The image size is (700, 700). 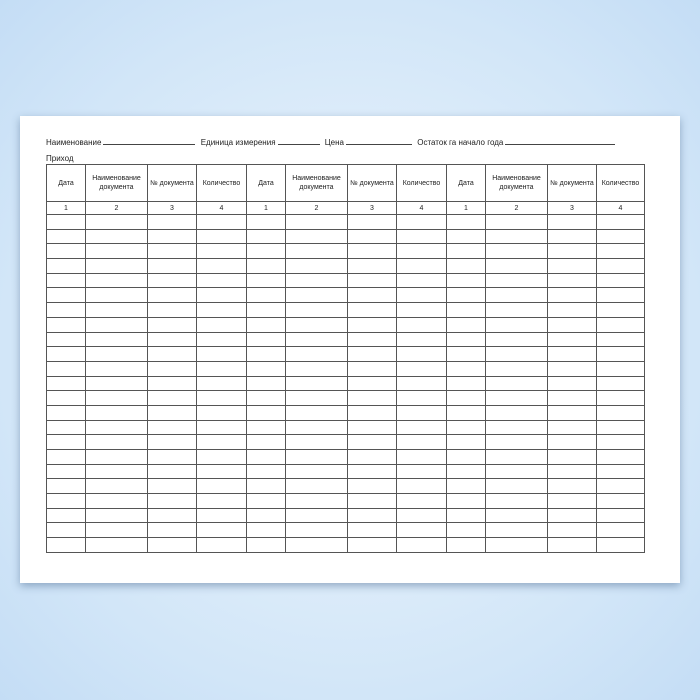 I want to click on column-header: Дата, so click(x=66, y=183).